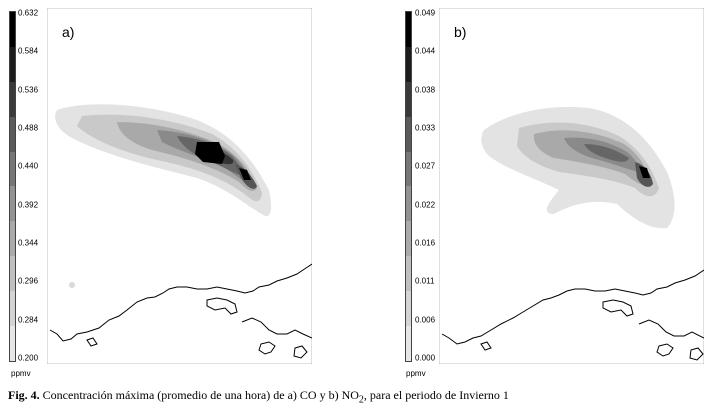 Image resolution: width=722 pixels, height=406 pixels. Describe the element at coordinates (28, 320) in the screenshot. I see `colorbar-tick-label: 0.284` at that location.